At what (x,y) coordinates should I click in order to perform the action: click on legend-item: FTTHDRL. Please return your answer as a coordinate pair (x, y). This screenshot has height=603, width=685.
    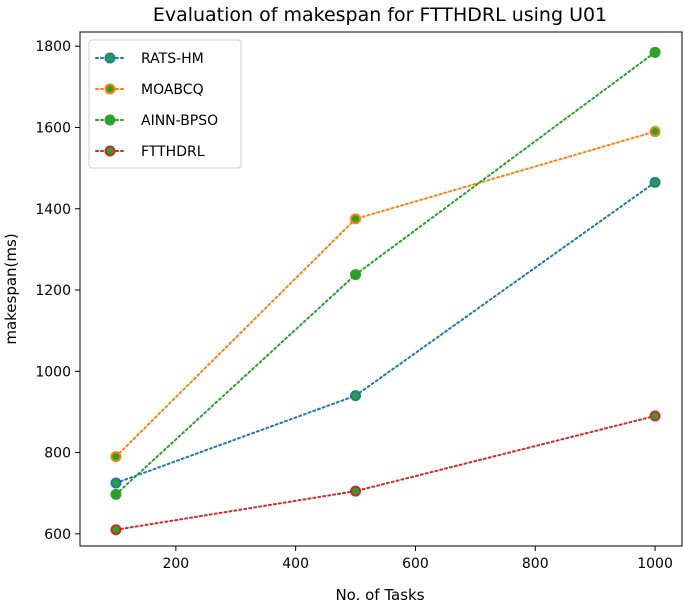
    Looking at the image, I should click on (150, 152).